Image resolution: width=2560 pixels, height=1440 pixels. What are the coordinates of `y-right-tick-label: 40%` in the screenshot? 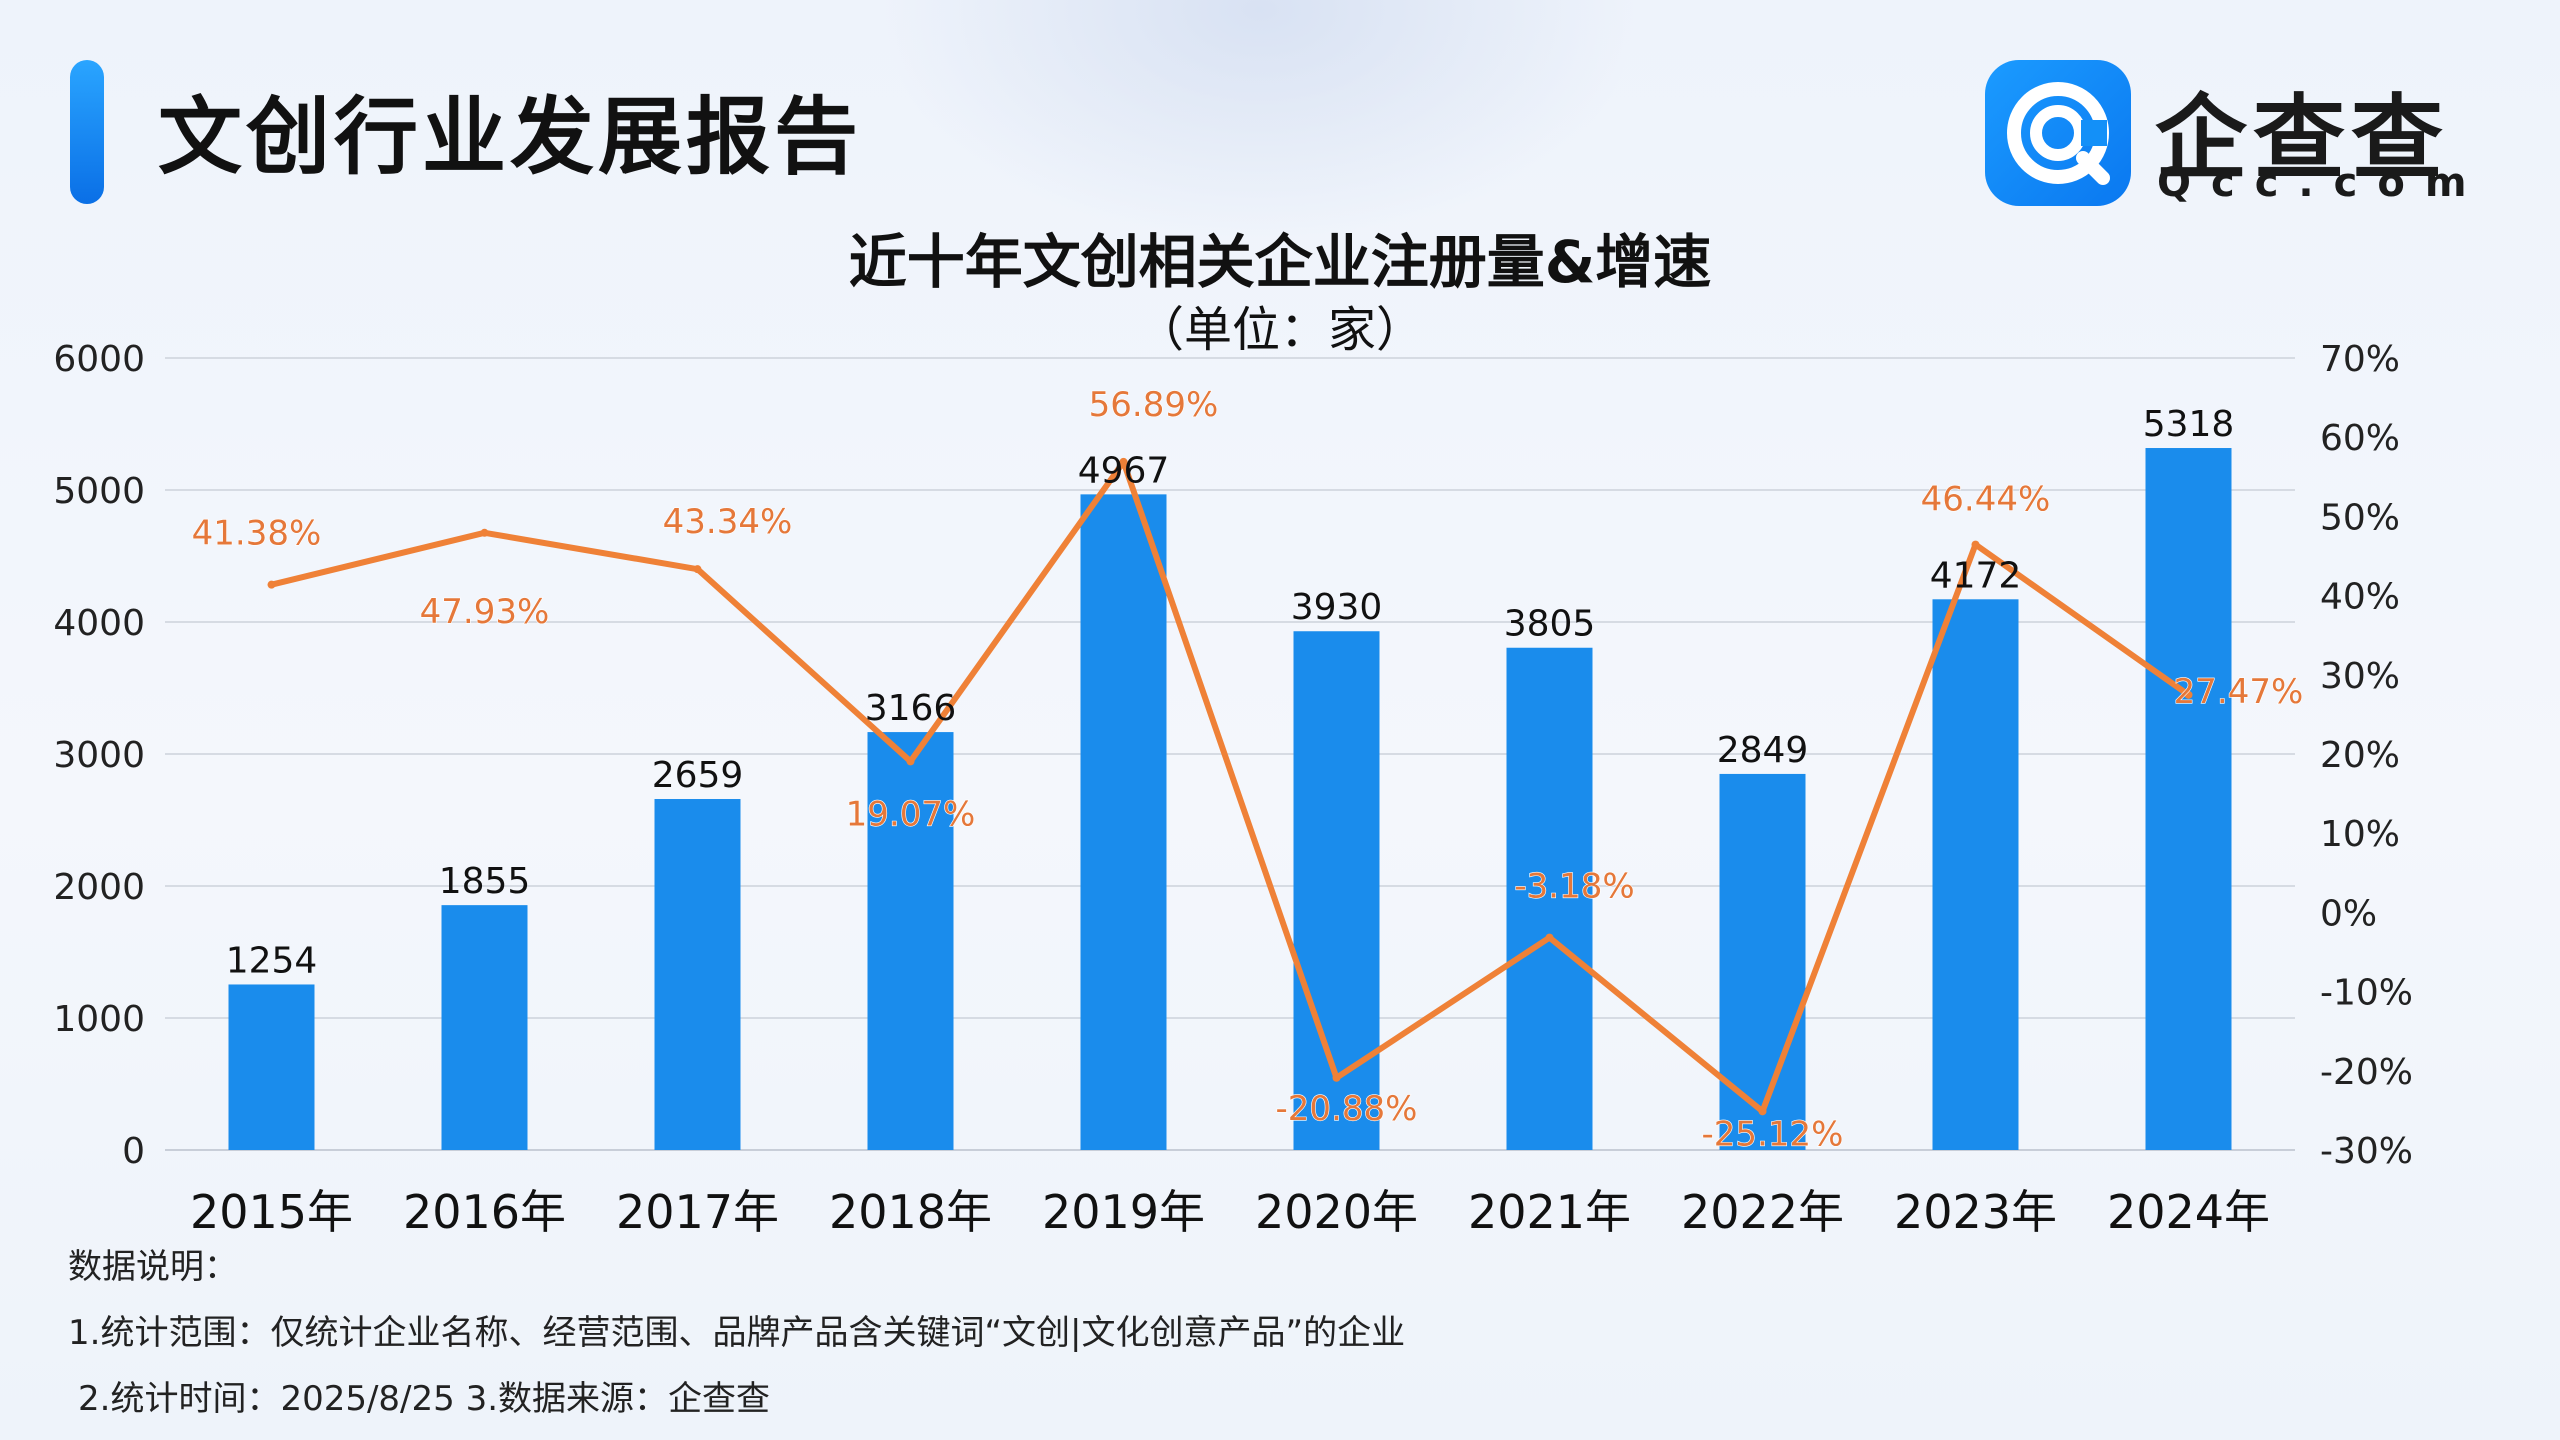 It's located at (2360, 597).